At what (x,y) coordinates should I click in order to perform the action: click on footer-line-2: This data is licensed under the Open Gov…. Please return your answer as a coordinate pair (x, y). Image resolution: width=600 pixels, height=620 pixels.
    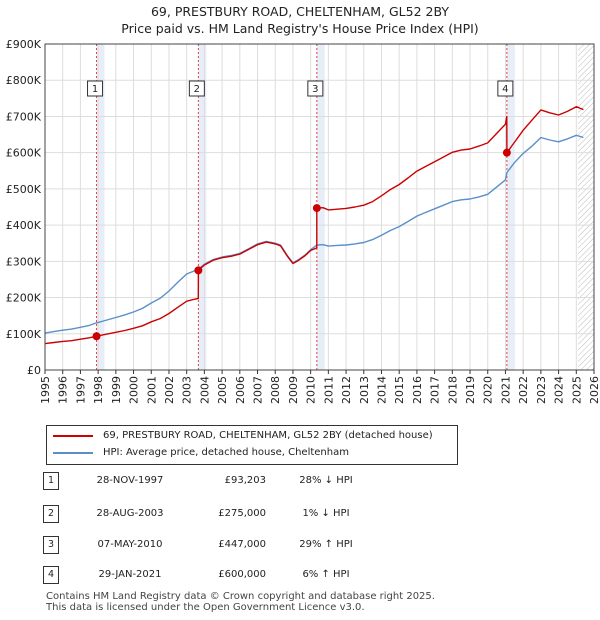
    Looking at the image, I should click on (205, 607).